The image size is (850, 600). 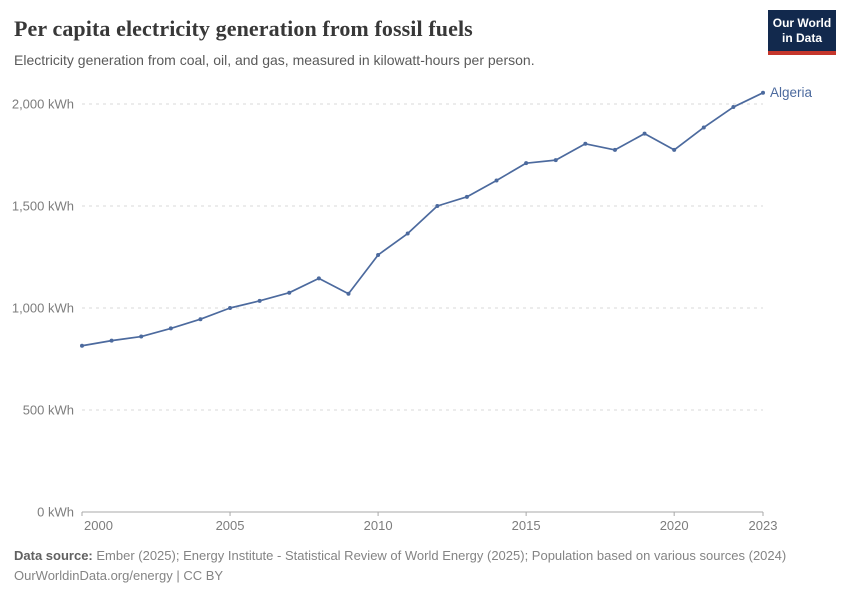 What do you see at coordinates (801, 38) in the screenshot?
I see `owid-logo-line2: in Data` at bounding box center [801, 38].